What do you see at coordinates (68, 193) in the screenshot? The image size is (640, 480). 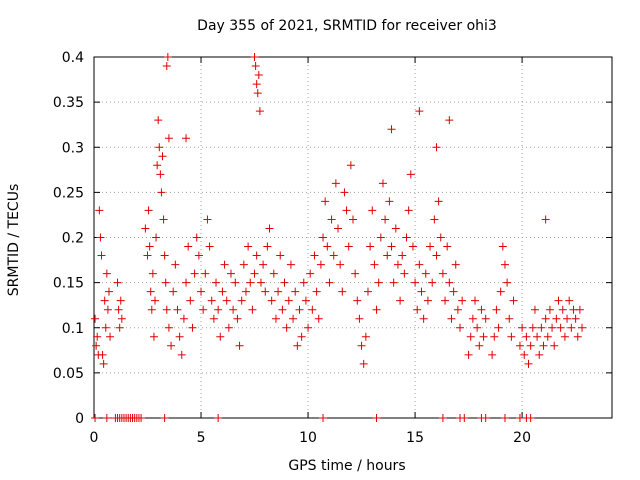 I see `y-tick-label: 0.25` at bounding box center [68, 193].